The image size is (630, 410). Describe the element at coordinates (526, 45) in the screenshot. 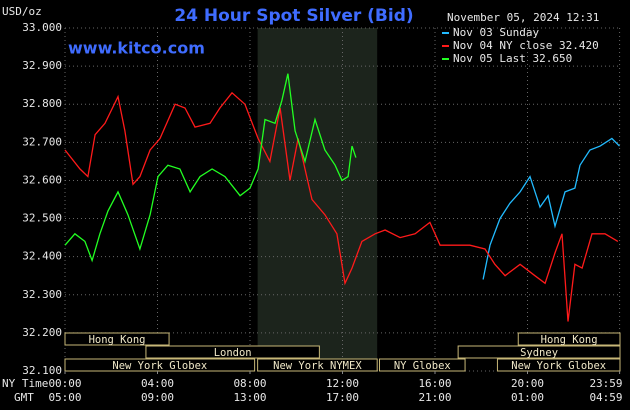

I see `legend-label: Nov 04 NY close 32.420` at that location.